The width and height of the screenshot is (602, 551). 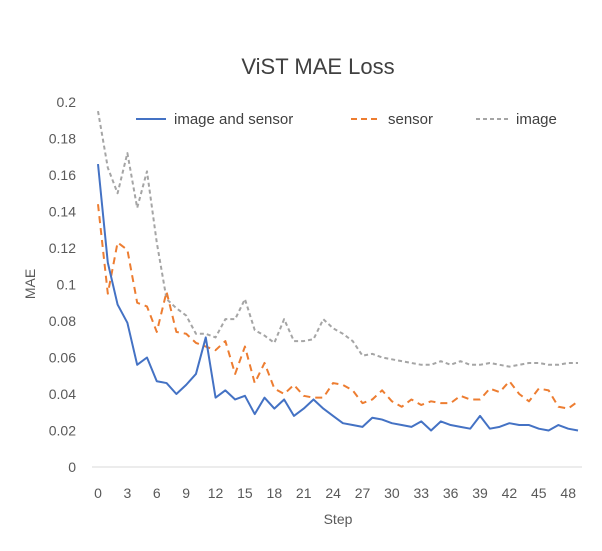 I want to click on x-tick-label: 42, so click(x=510, y=493).